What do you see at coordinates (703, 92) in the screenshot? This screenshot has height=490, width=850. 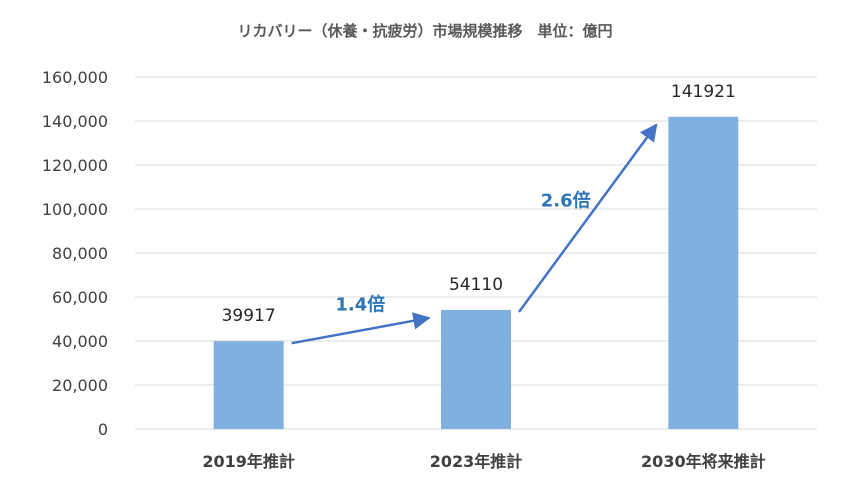 I see `data-label: 141921` at bounding box center [703, 92].